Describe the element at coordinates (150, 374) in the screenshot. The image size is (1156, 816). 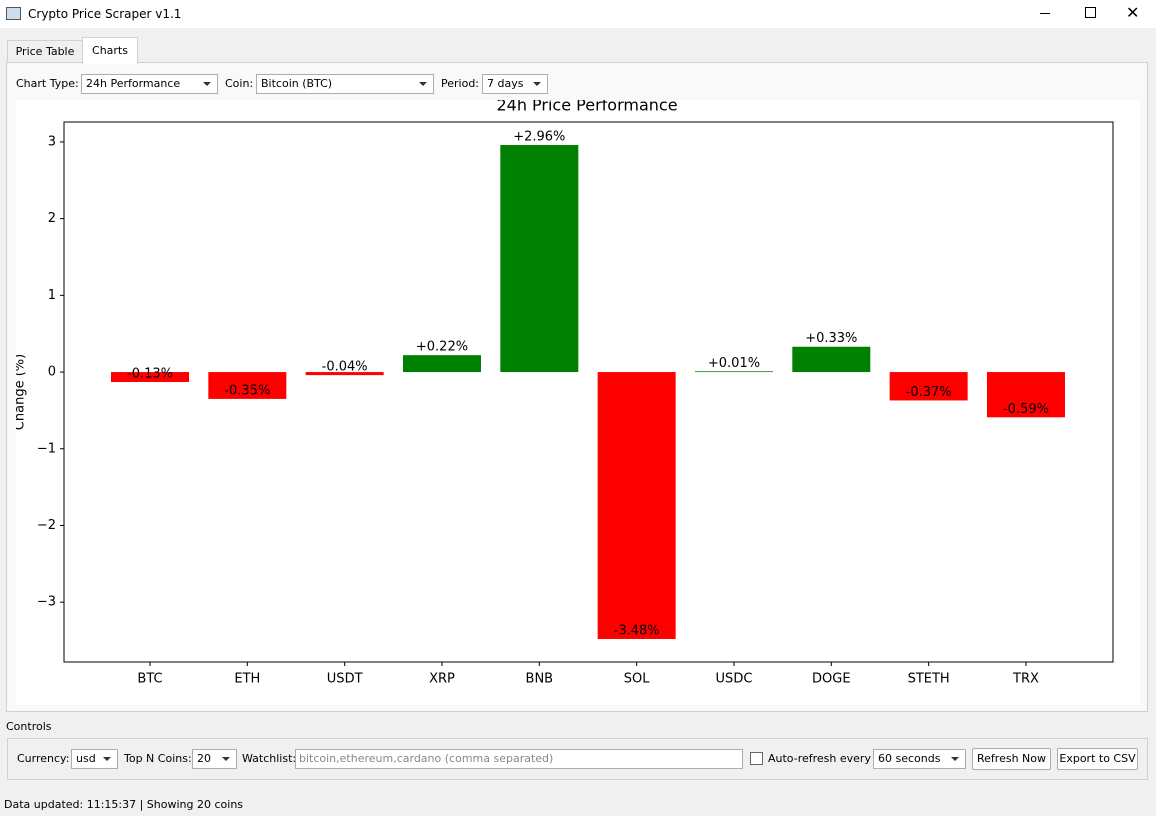
I see `value-label: -0.13%` at that location.